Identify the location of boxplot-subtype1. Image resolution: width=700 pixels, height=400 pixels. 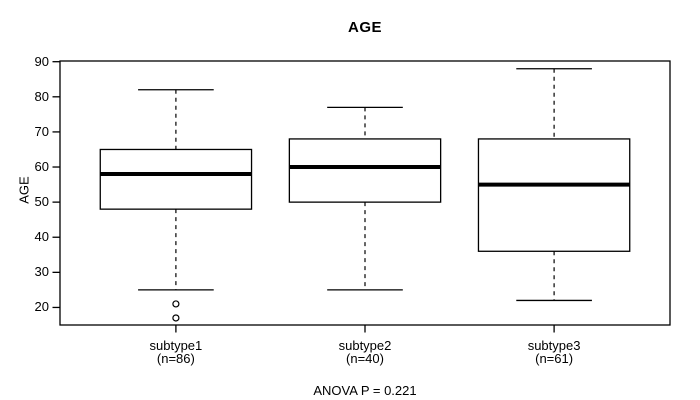
(176, 211).